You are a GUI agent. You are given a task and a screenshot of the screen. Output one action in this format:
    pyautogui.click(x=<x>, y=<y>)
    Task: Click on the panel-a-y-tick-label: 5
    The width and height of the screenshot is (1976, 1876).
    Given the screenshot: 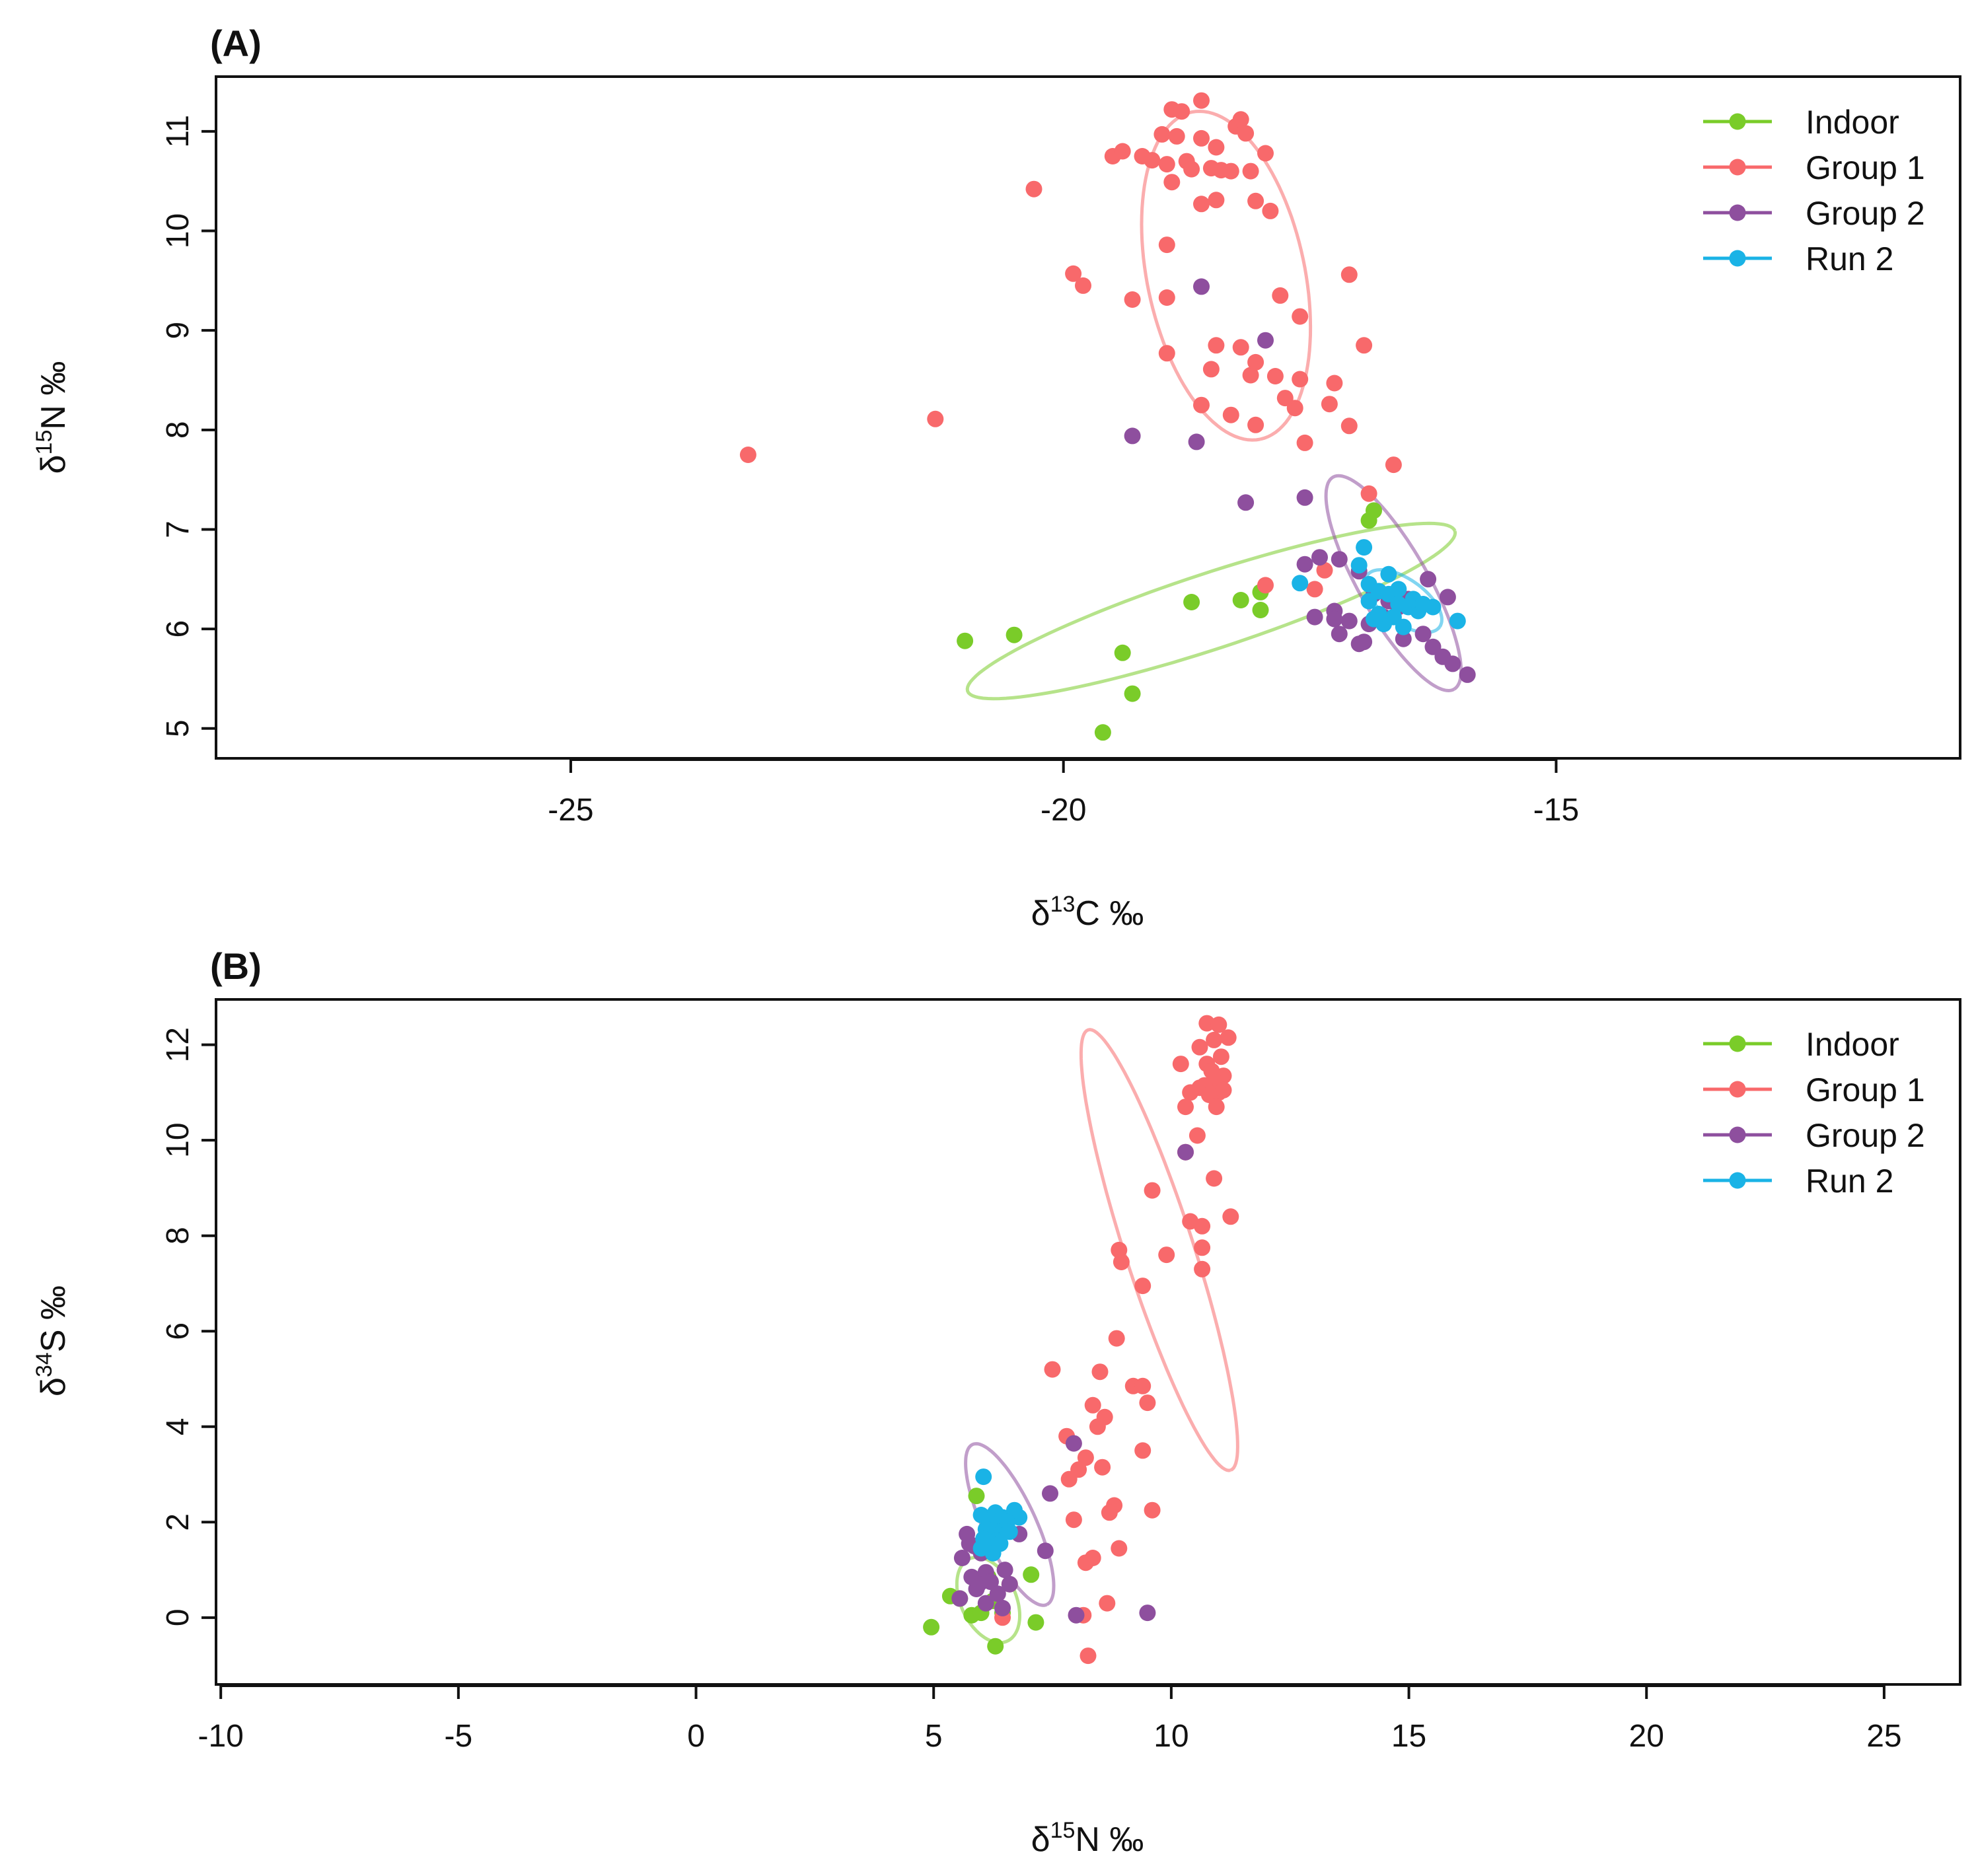 What is the action you would take?
    pyautogui.click(x=178, y=728)
    